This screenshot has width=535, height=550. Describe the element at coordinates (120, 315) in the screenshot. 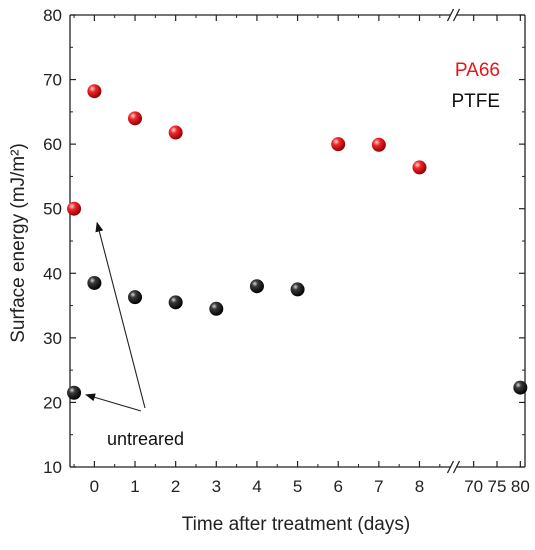

I see `annotation-arrow-pa66` at that location.